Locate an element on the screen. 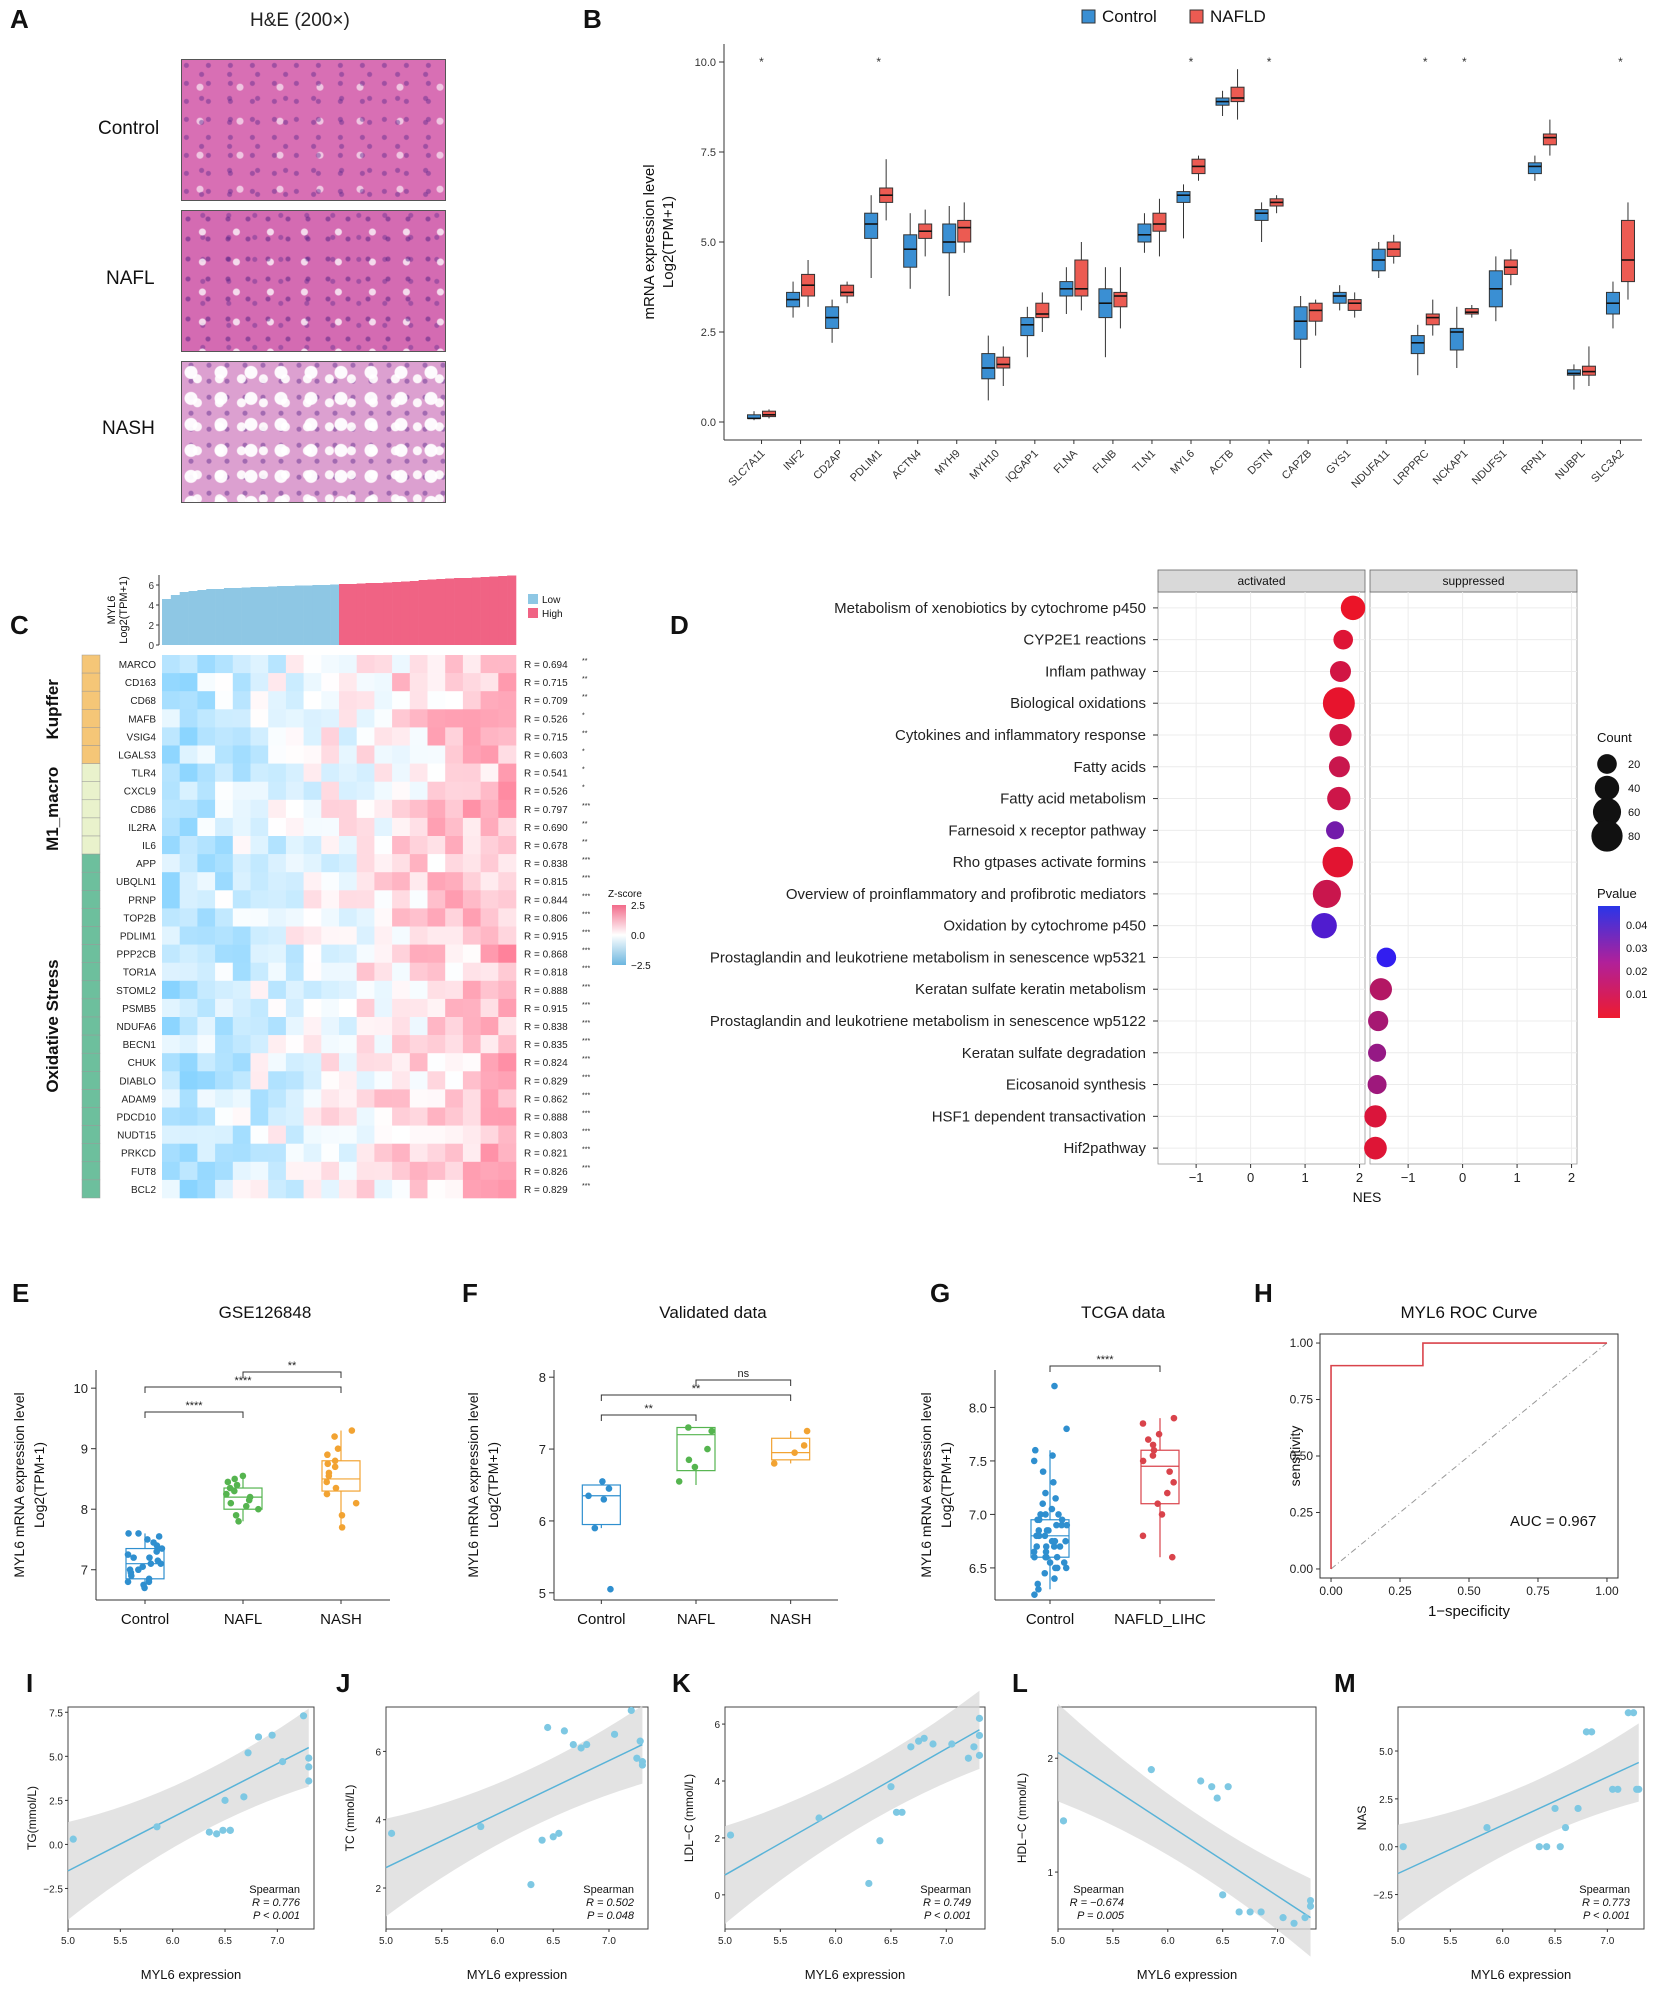 The height and width of the screenshot is (2009, 1654). y-tick-label: 7 is located at coordinates (542, 1449).